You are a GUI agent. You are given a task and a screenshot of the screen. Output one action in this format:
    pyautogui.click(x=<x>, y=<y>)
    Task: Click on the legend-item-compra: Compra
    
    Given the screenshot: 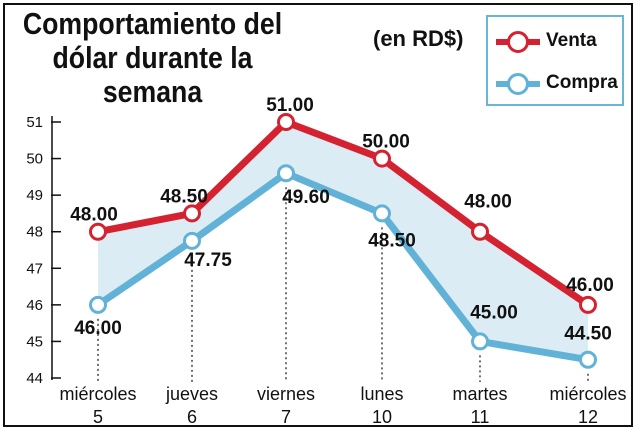 What is the action you would take?
    pyautogui.click(x=555, y=83)
    